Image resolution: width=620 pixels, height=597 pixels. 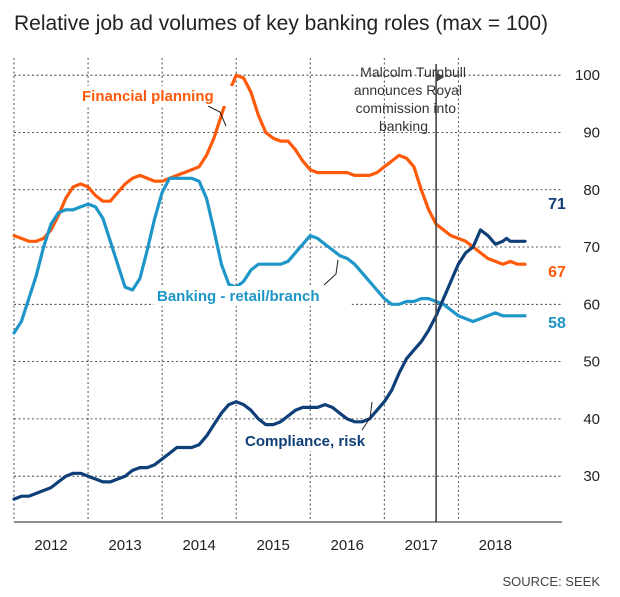 What do you see at coordinates (406, 108) in the screenshot?
I see `annotation-text: commission into` at bounding box center [406, 108].